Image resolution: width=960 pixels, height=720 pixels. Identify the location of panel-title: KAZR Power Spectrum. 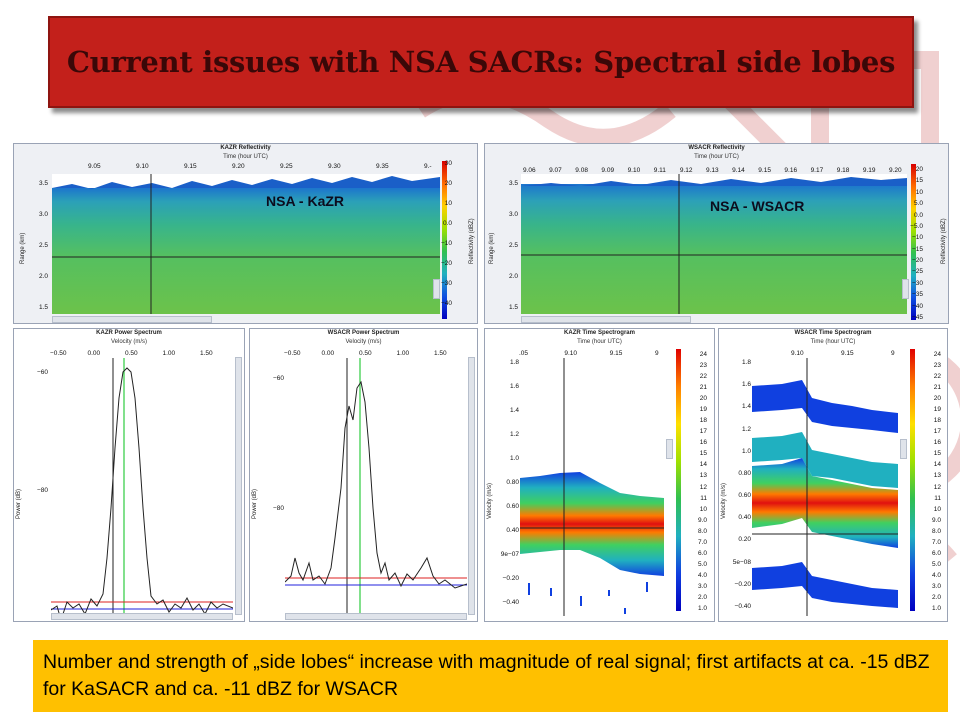
(129, 333).